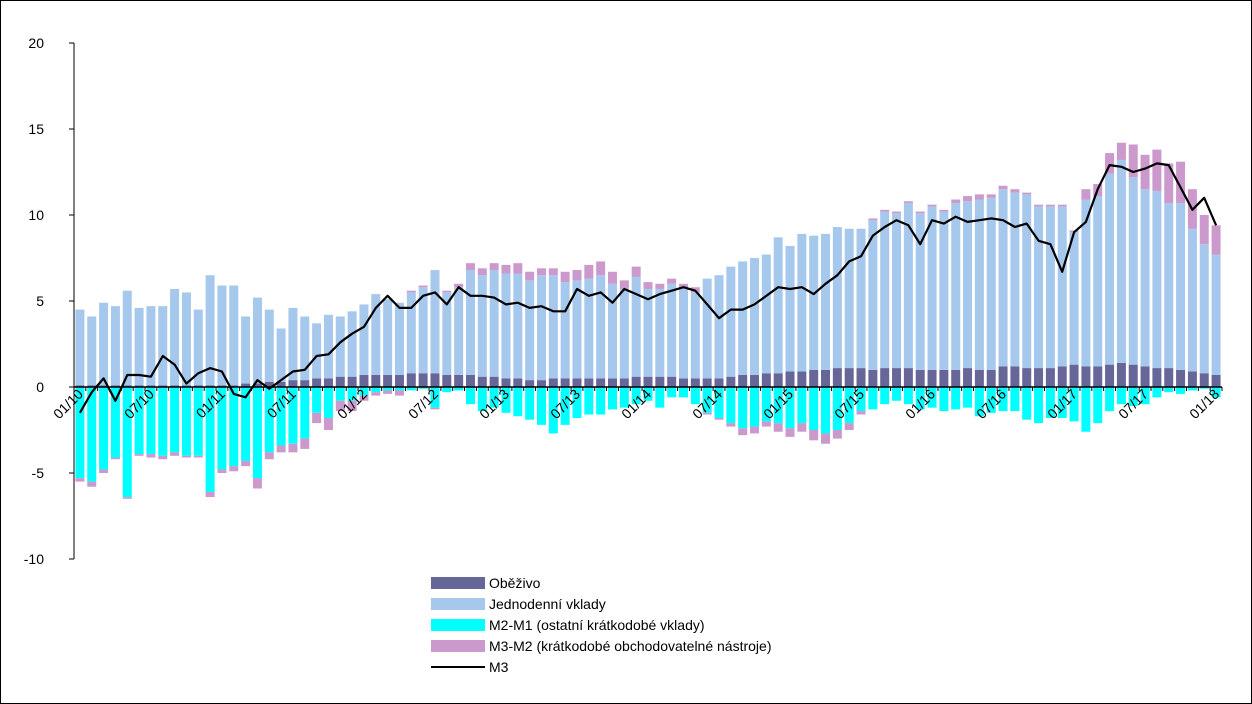 This screenshot has width=1252, height=704. Describe the element at coordinates (38, 473) in the screenshot. I see `y-tick-label: -5` at that location.